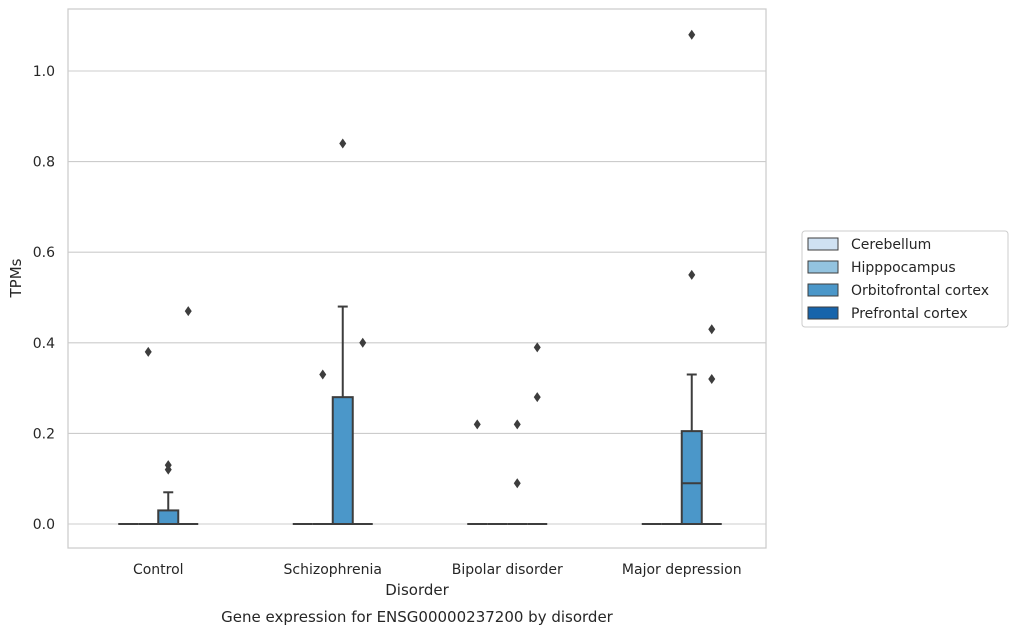  What do you see at coordinates (682, 570) in the screenshot?
I see `x-tick-label: Major depression` at bounding box center [682, 570].